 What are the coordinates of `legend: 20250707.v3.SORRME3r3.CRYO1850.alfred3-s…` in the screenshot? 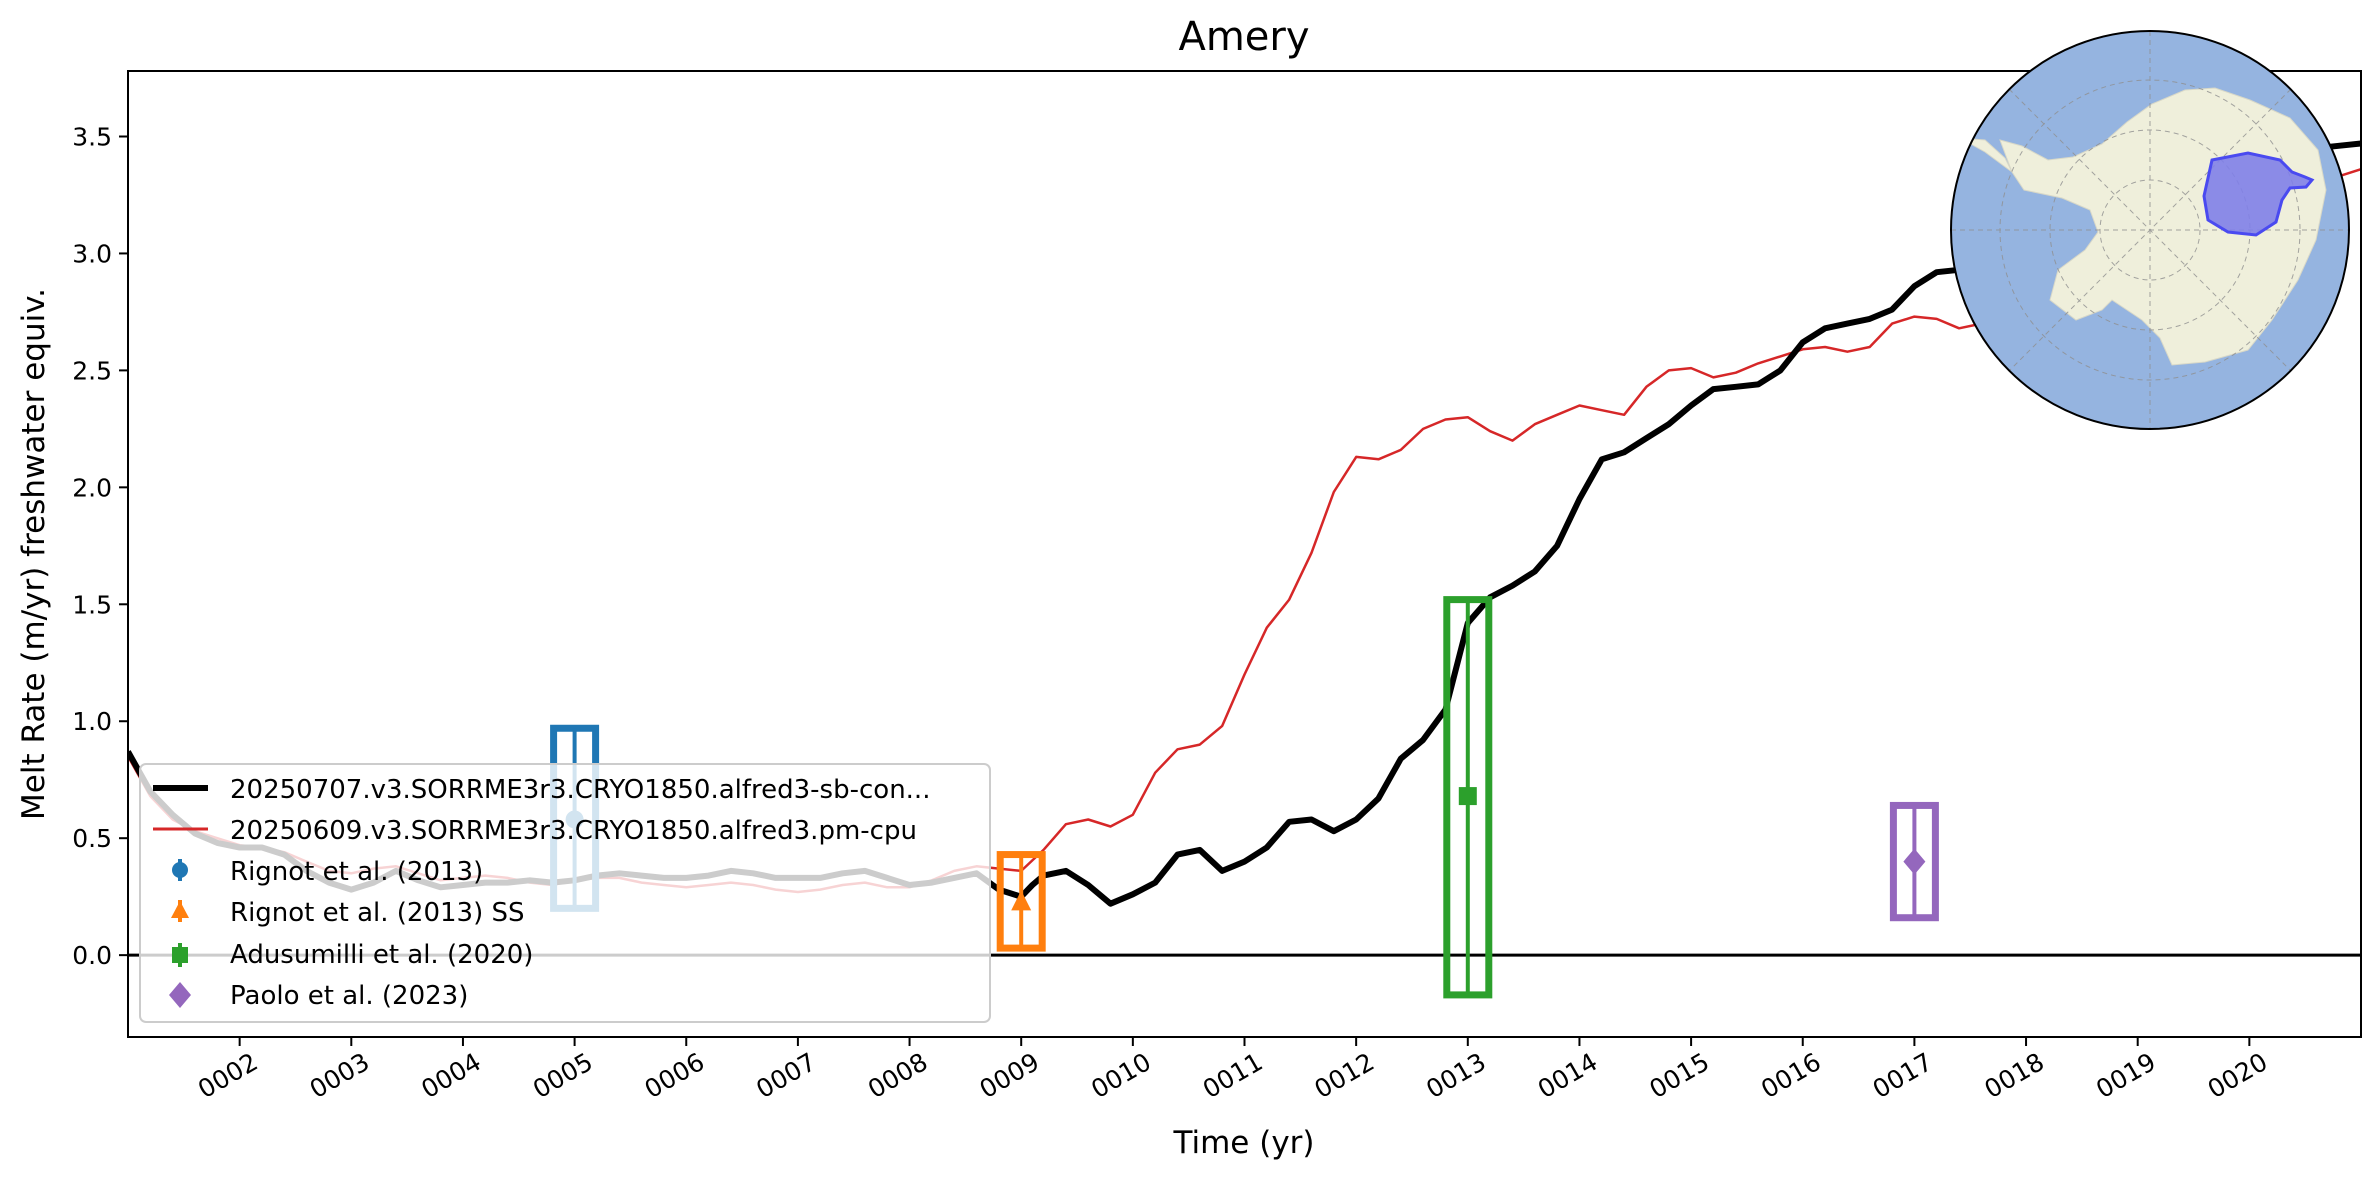 It's located at (565, 893).